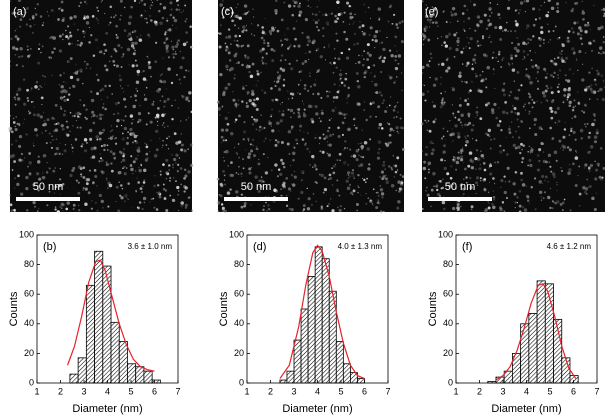 This screenshot has height=419, width=605. What do you see at coordinates (74, 378) in the screenshot?
I see `histogram-bar` at bounding box center [74, 378].